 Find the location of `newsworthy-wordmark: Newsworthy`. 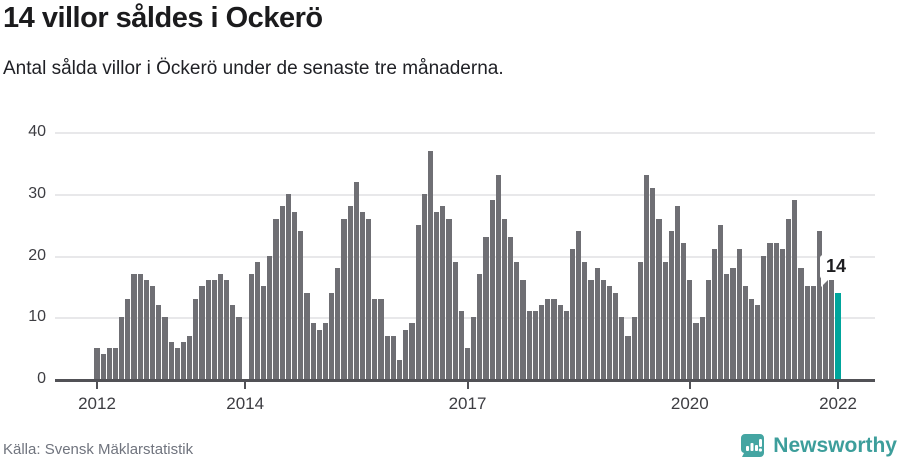

newsworthy-wordmark: Newsworthy is located at coordinates (835, 445).